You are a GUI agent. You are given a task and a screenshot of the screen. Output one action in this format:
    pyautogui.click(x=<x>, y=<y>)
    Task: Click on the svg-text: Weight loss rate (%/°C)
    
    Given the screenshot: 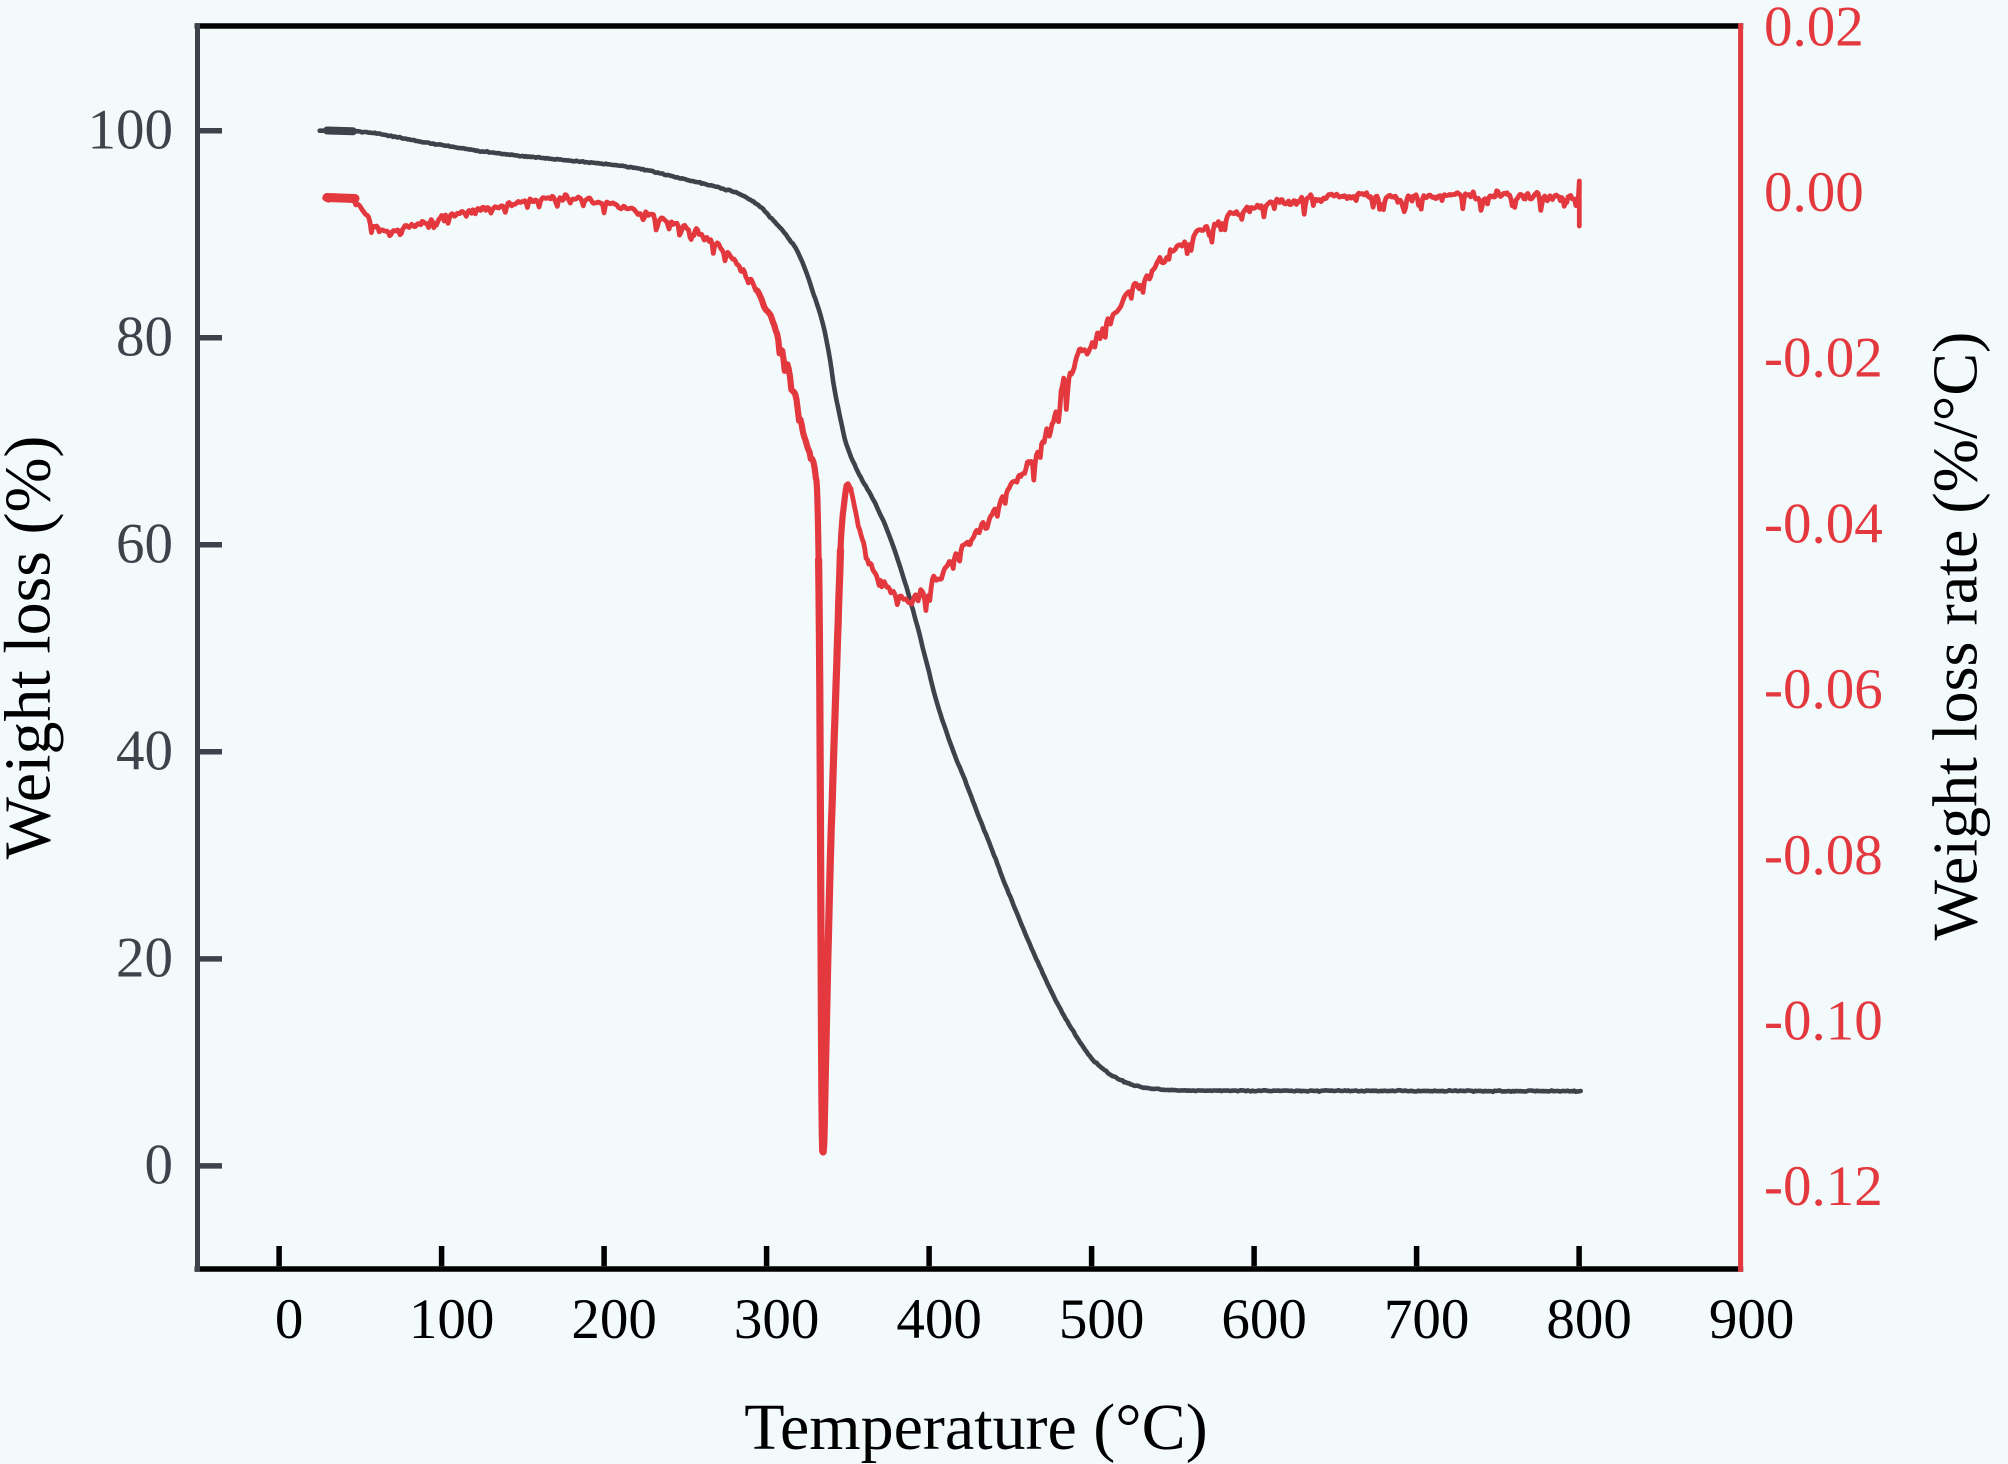 What is the action you would take?
    pyautogui.click(x=1955, y=636)
    